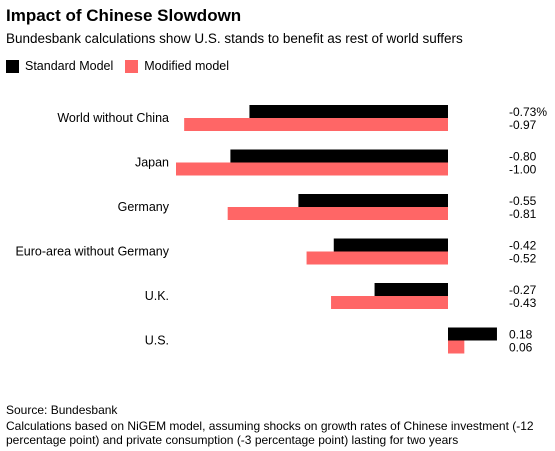 The height and width of the screenshot is (451, 555). I want to click on category-label-euro-area-without-germany: Euro-area without Germany, so click(92, 252).